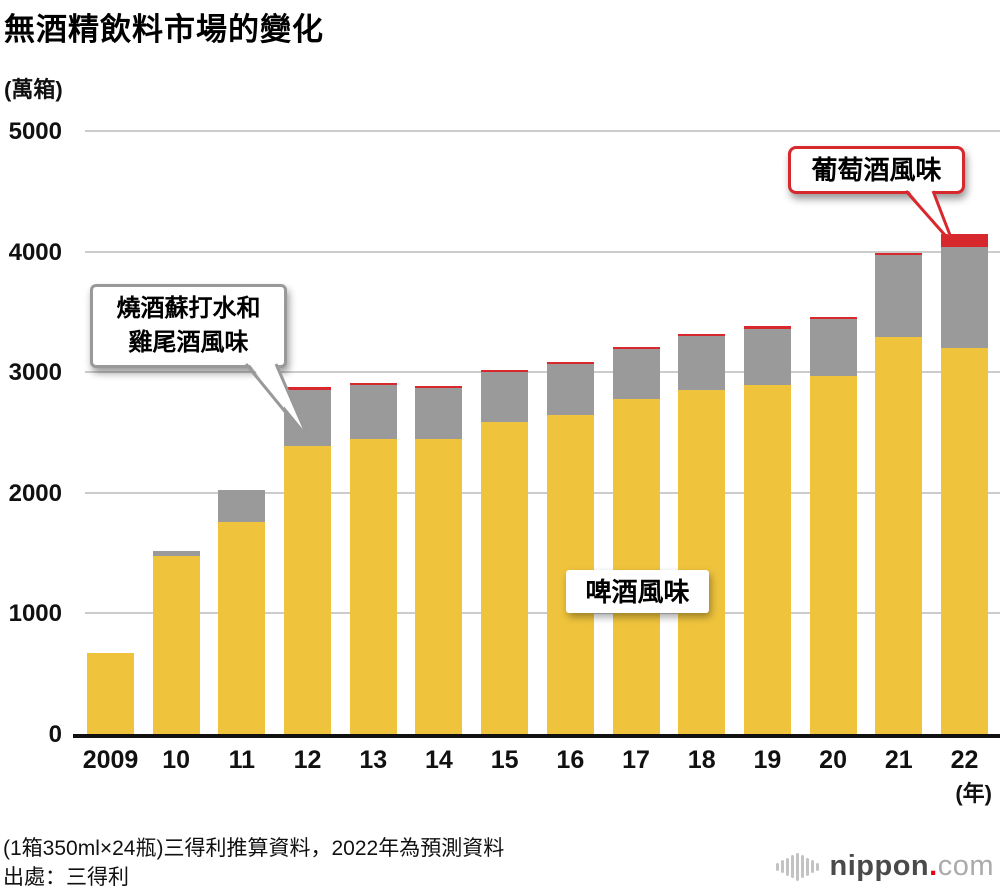 Image resolution: width=1000 pixels, height=894 pixels. I want to click on bar-segment-2009-啤酒風味, so click(110, 693).